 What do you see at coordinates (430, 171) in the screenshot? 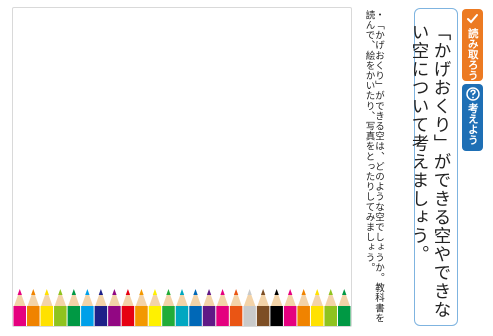
I see `question-text: 「かげおくり」ができる空やできない空について考えましょう。` at bounding box center [430, 171].